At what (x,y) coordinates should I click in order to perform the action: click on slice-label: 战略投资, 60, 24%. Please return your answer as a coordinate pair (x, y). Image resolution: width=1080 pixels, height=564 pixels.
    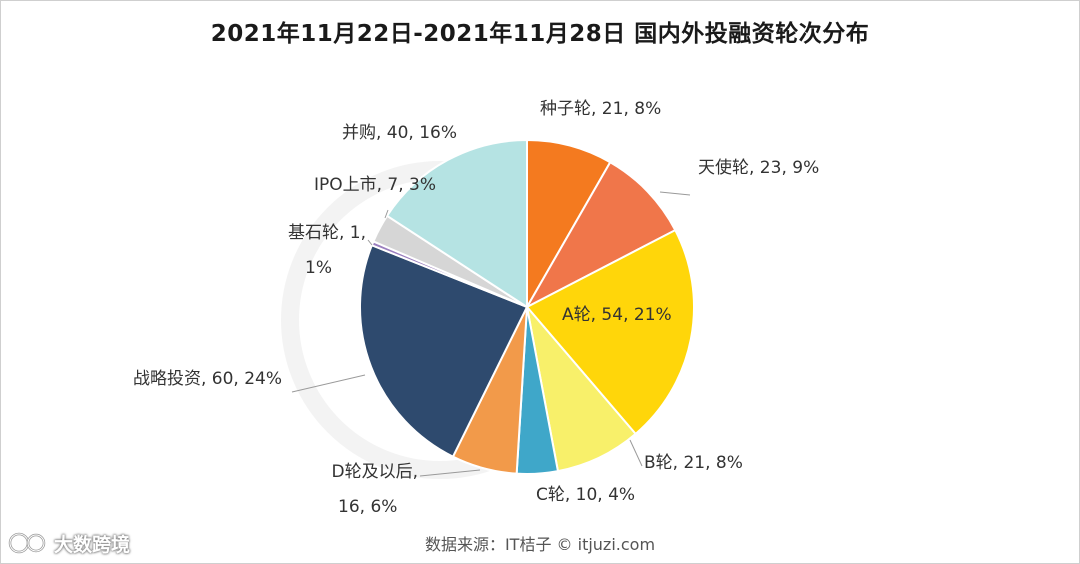
    Looking at the image, I should click on (207, 379).